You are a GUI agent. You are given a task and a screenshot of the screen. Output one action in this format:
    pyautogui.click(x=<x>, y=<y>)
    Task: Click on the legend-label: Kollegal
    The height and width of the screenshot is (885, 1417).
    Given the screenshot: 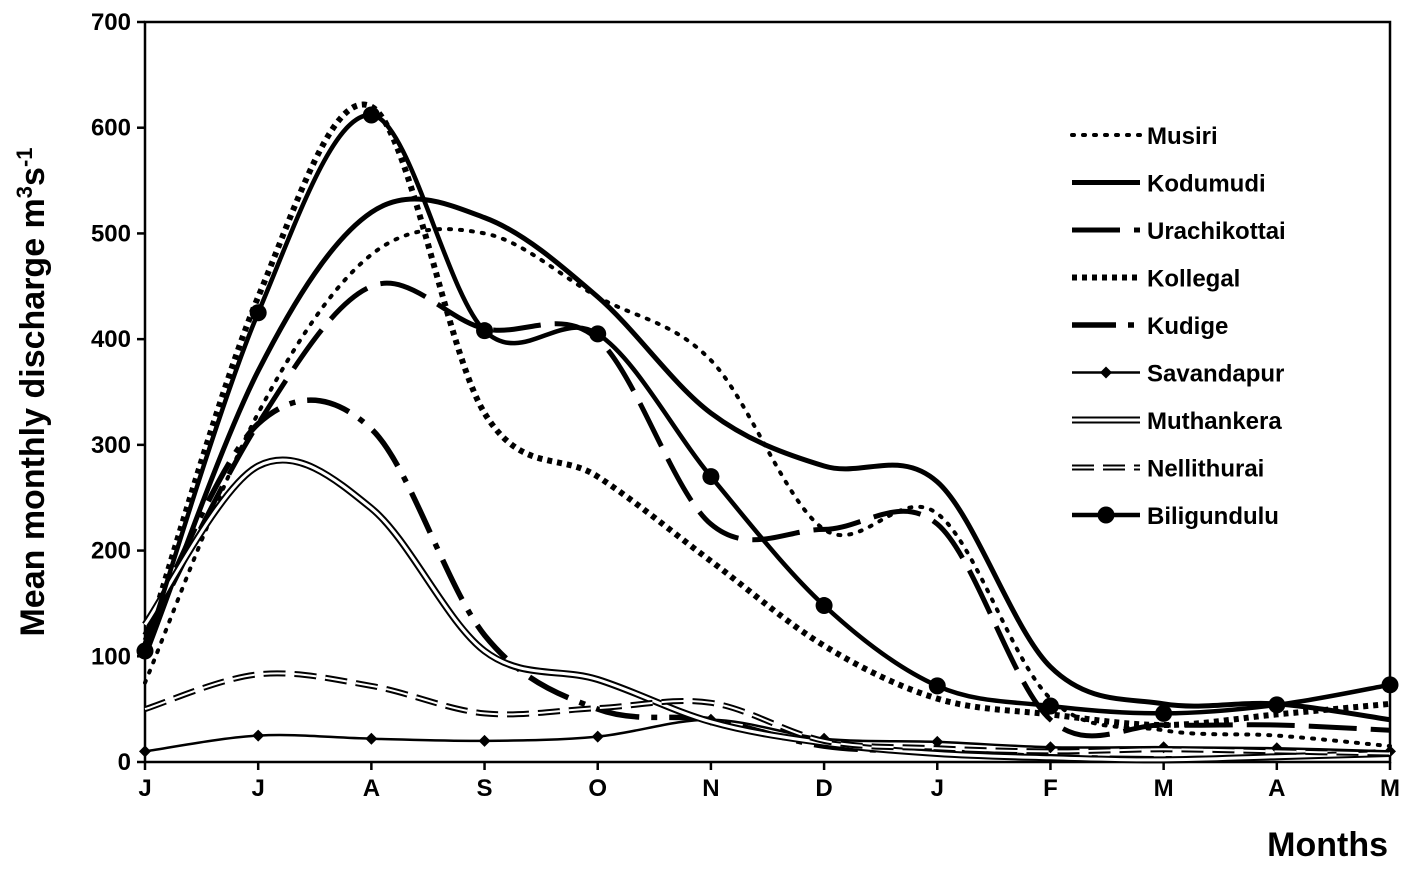 What is the action you would take?
    pyautogui.click(x=1193, y=279)
    